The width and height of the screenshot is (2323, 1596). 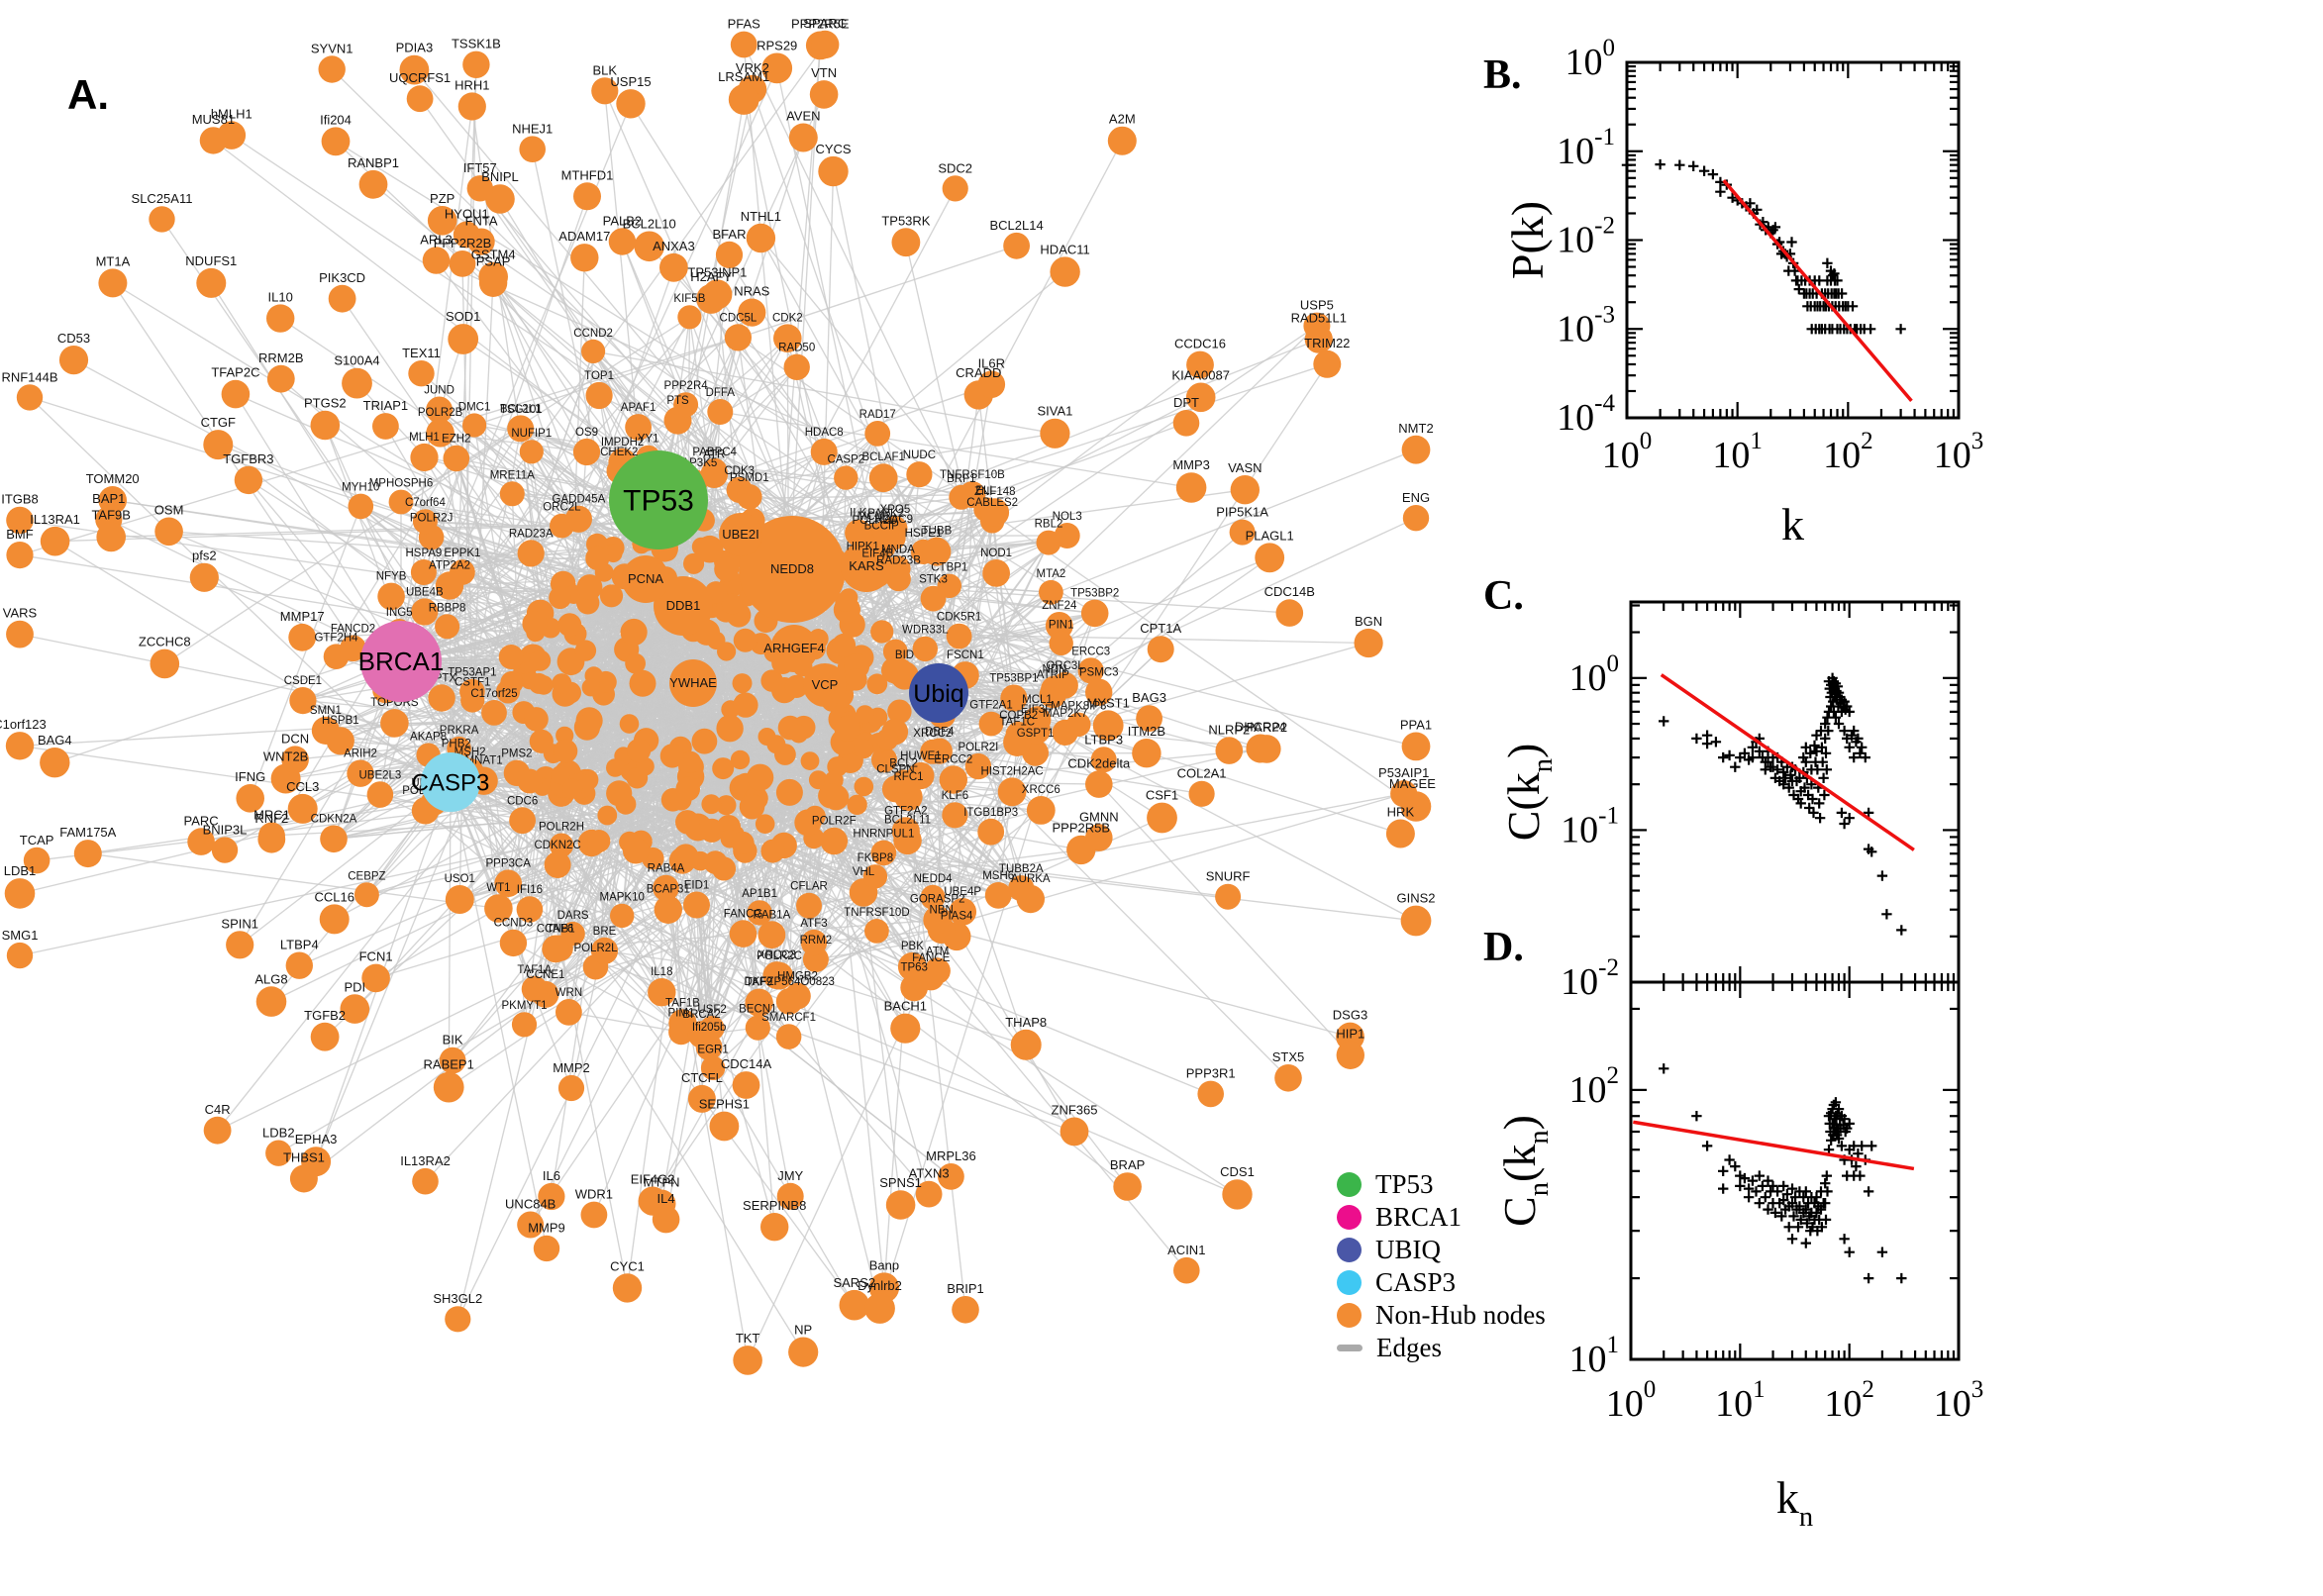 I want to click on node-label: HRK, so click(x=1401, y=813).